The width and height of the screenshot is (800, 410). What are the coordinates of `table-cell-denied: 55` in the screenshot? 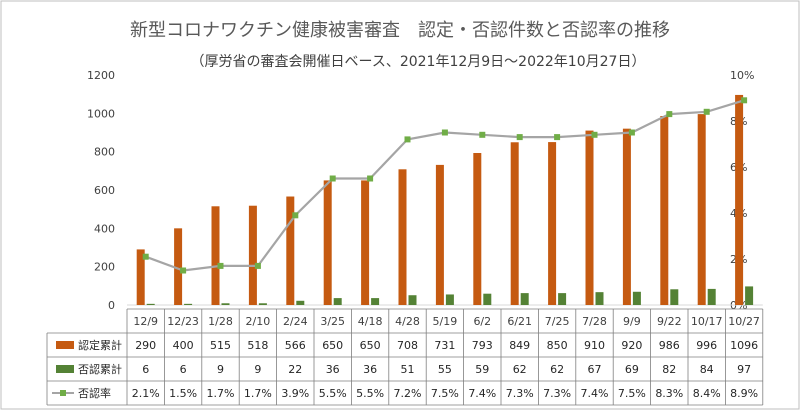 It's located at (445, 369).